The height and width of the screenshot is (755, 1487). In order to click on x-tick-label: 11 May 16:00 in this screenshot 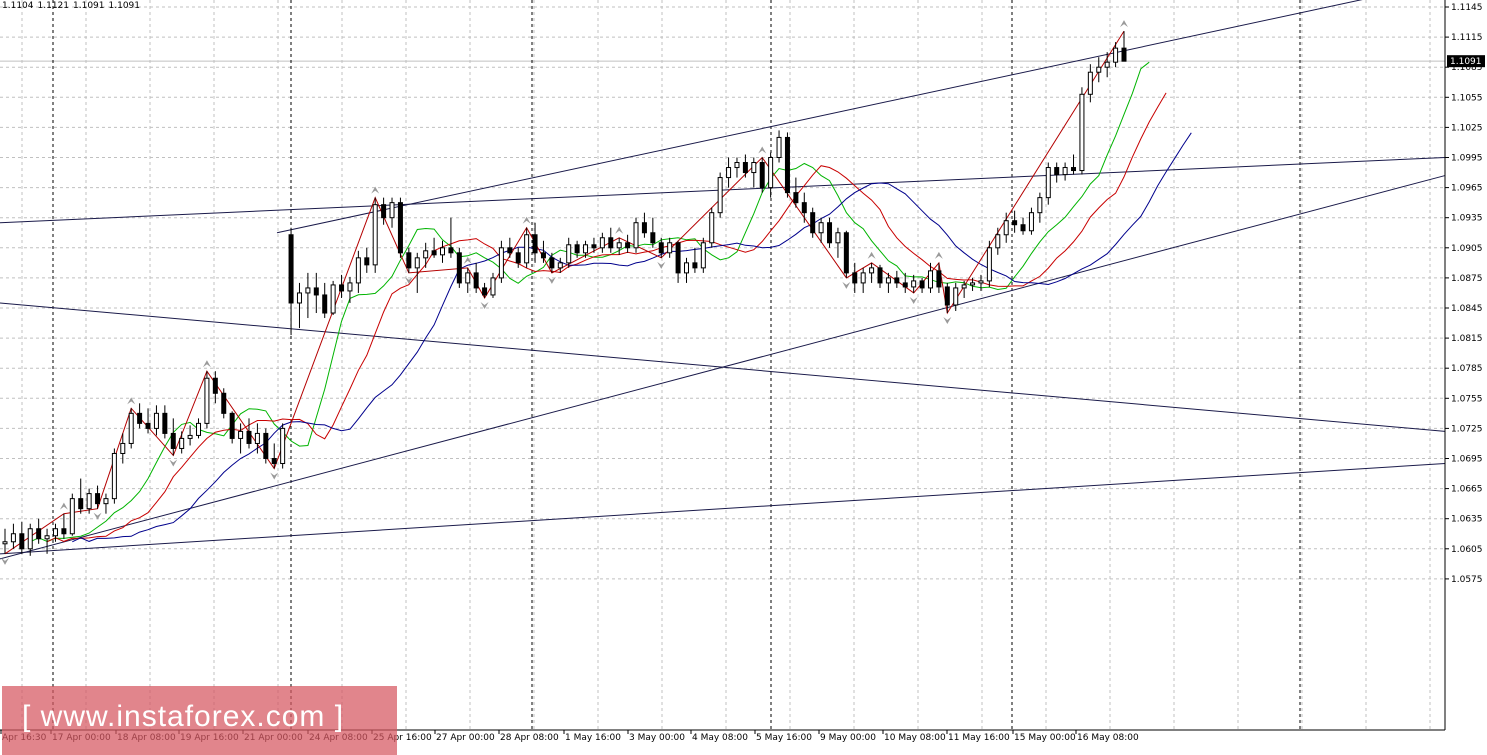, I will do `click(979, 738)`.